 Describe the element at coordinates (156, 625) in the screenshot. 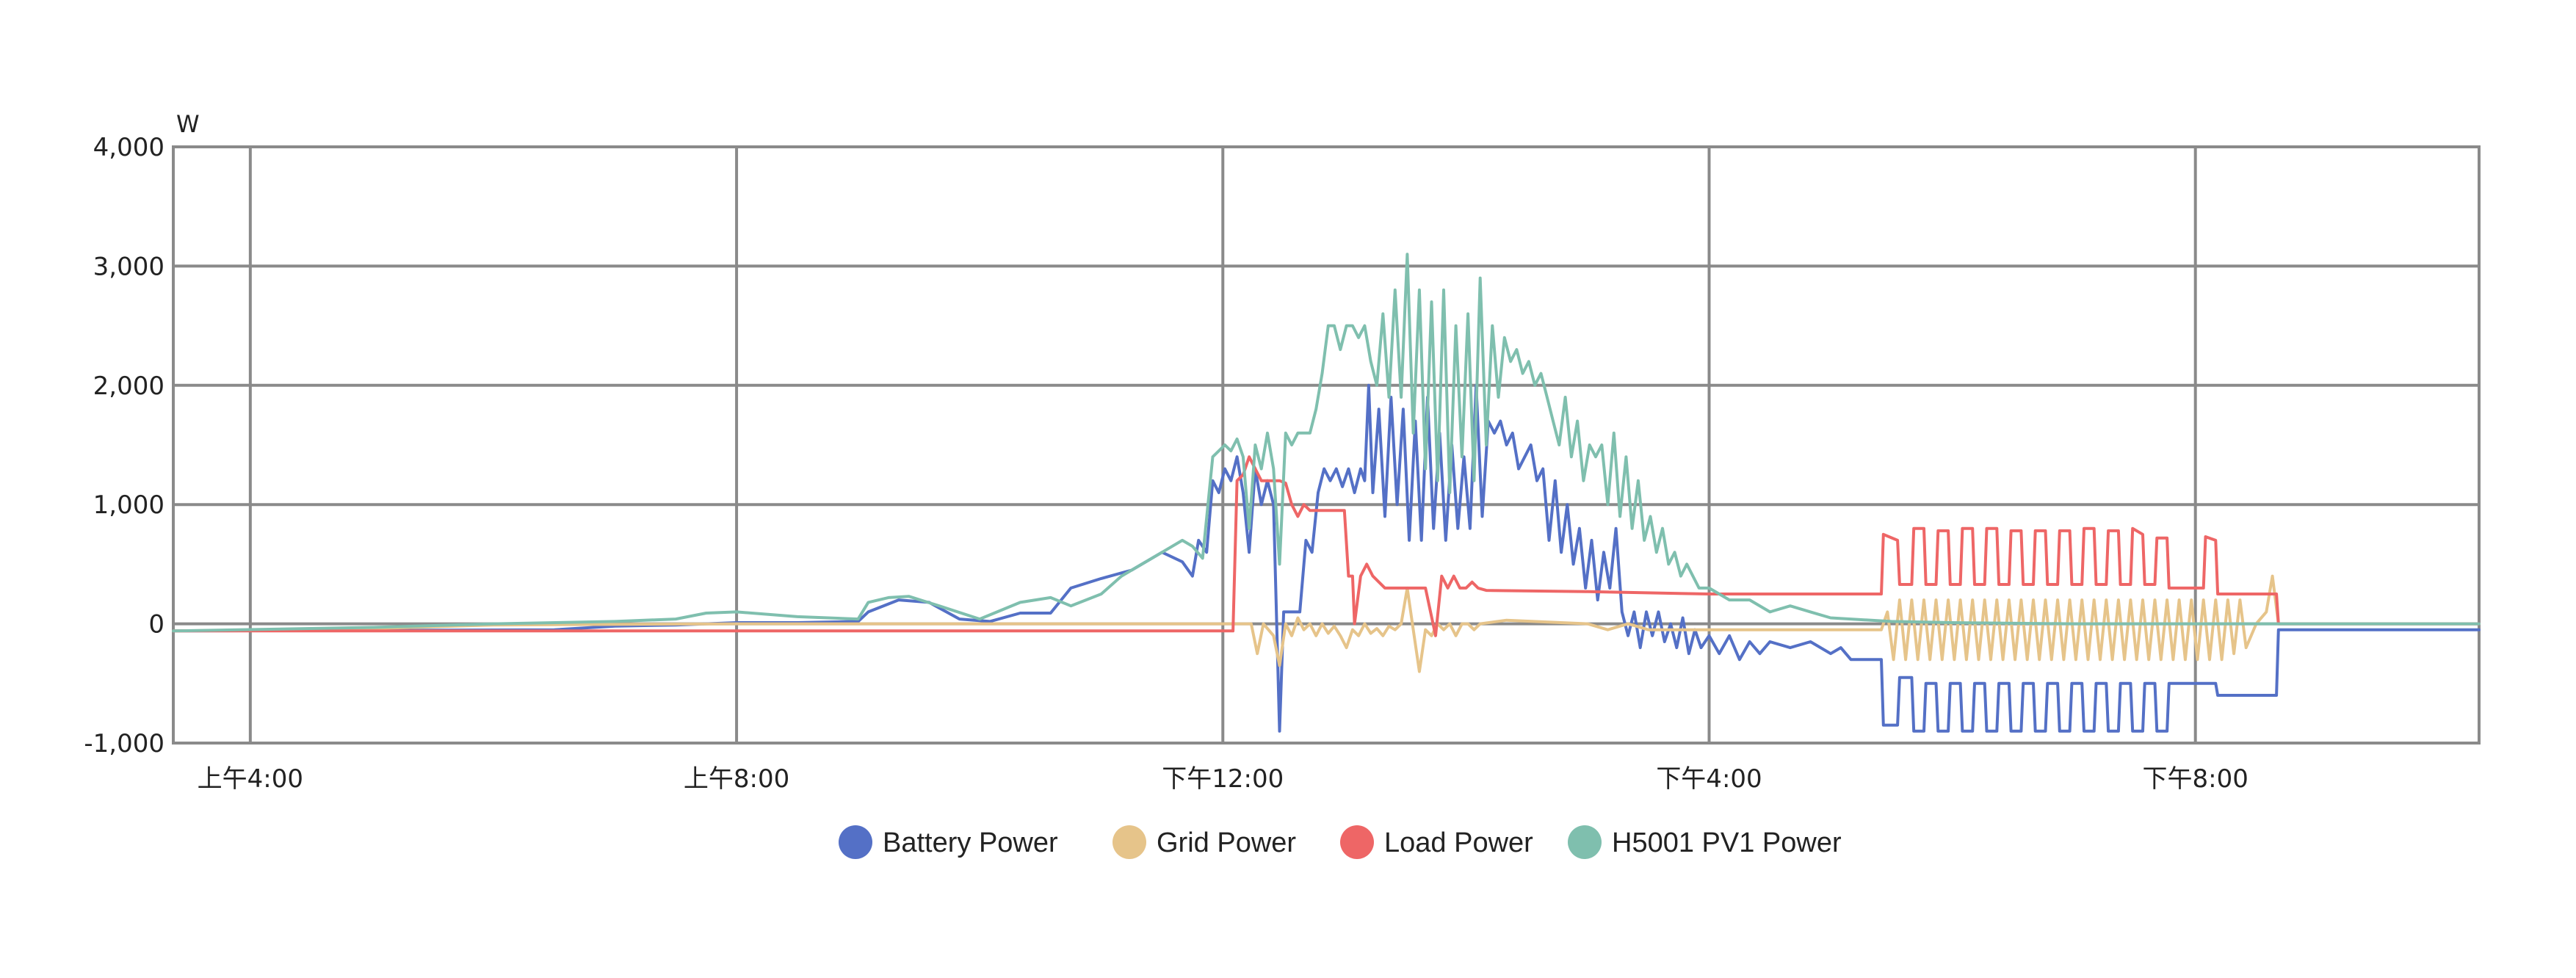

I see `y-tick-label: 0` at that location.